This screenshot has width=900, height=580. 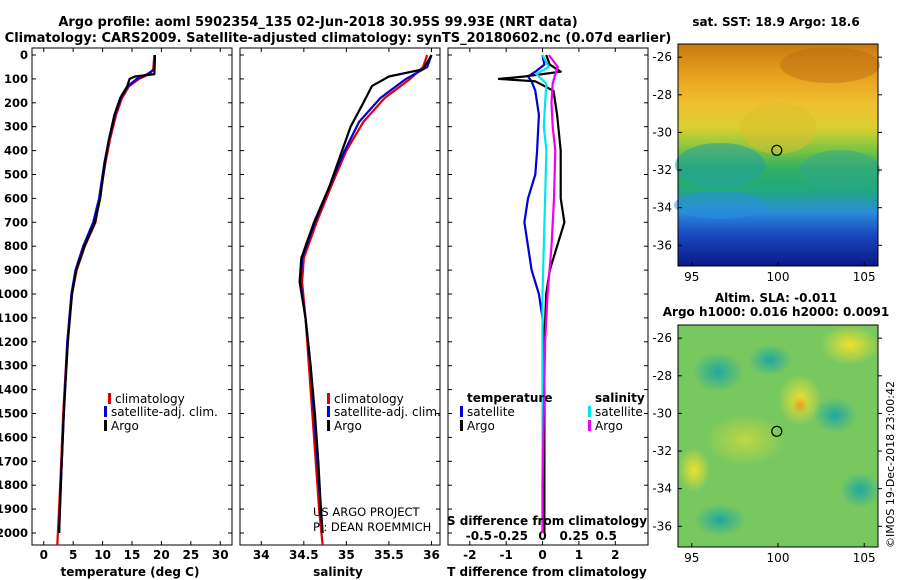 I want to click on x-tick-label: 1, so click(x=579, y=555).